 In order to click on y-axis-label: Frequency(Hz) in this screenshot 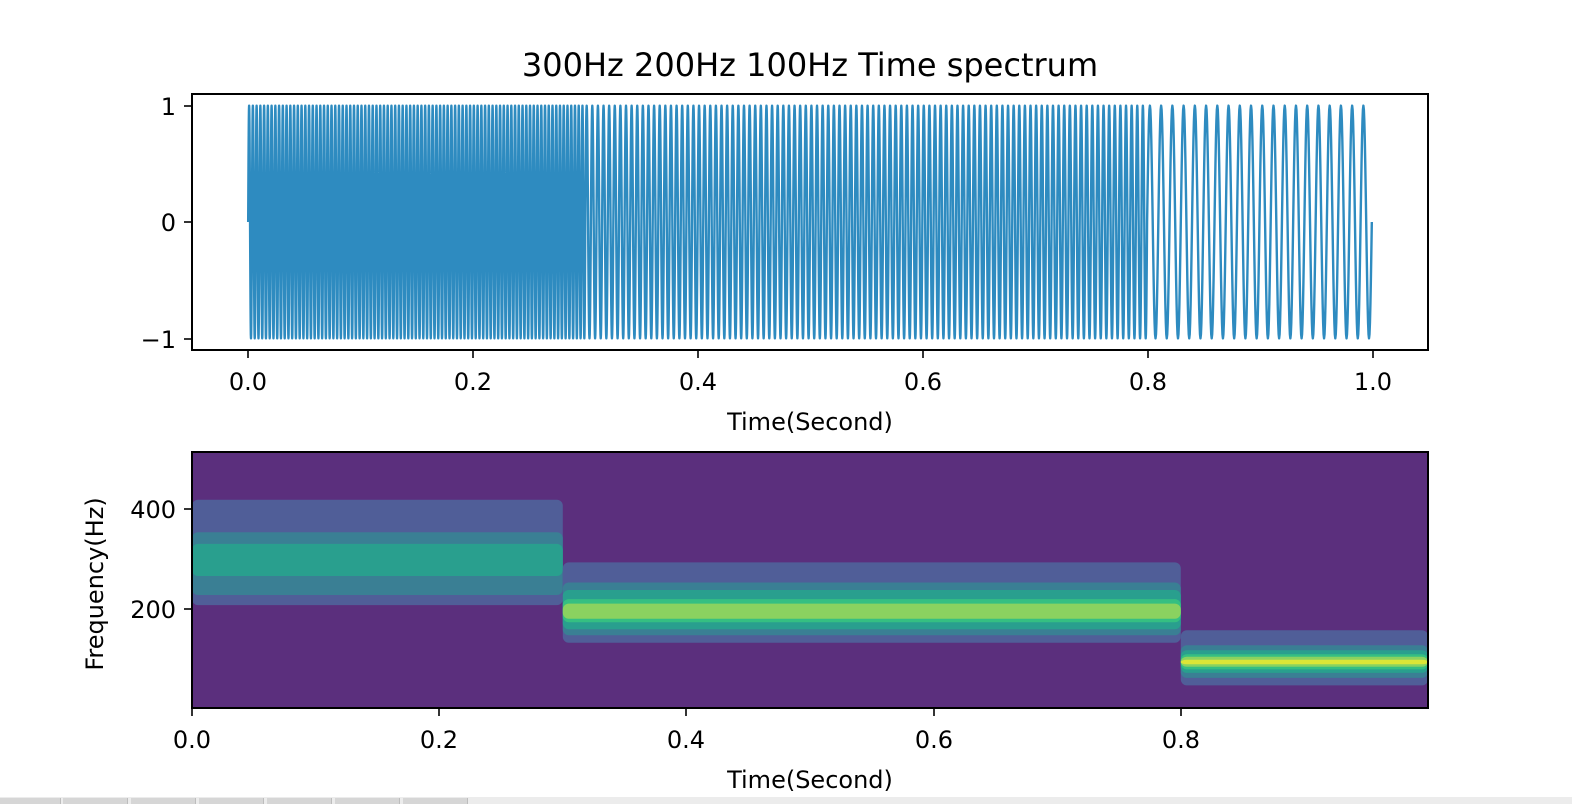, I will do `click(95, 583)`.